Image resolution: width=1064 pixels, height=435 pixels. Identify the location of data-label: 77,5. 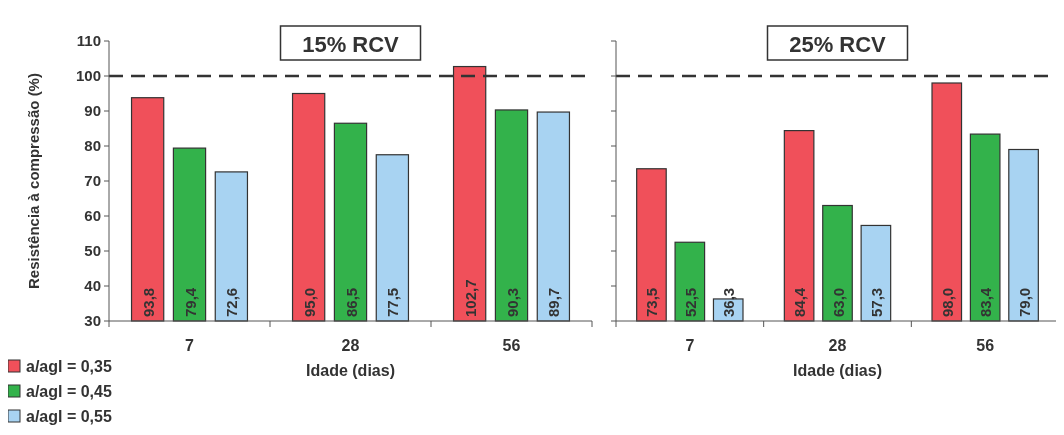
(393, 302).